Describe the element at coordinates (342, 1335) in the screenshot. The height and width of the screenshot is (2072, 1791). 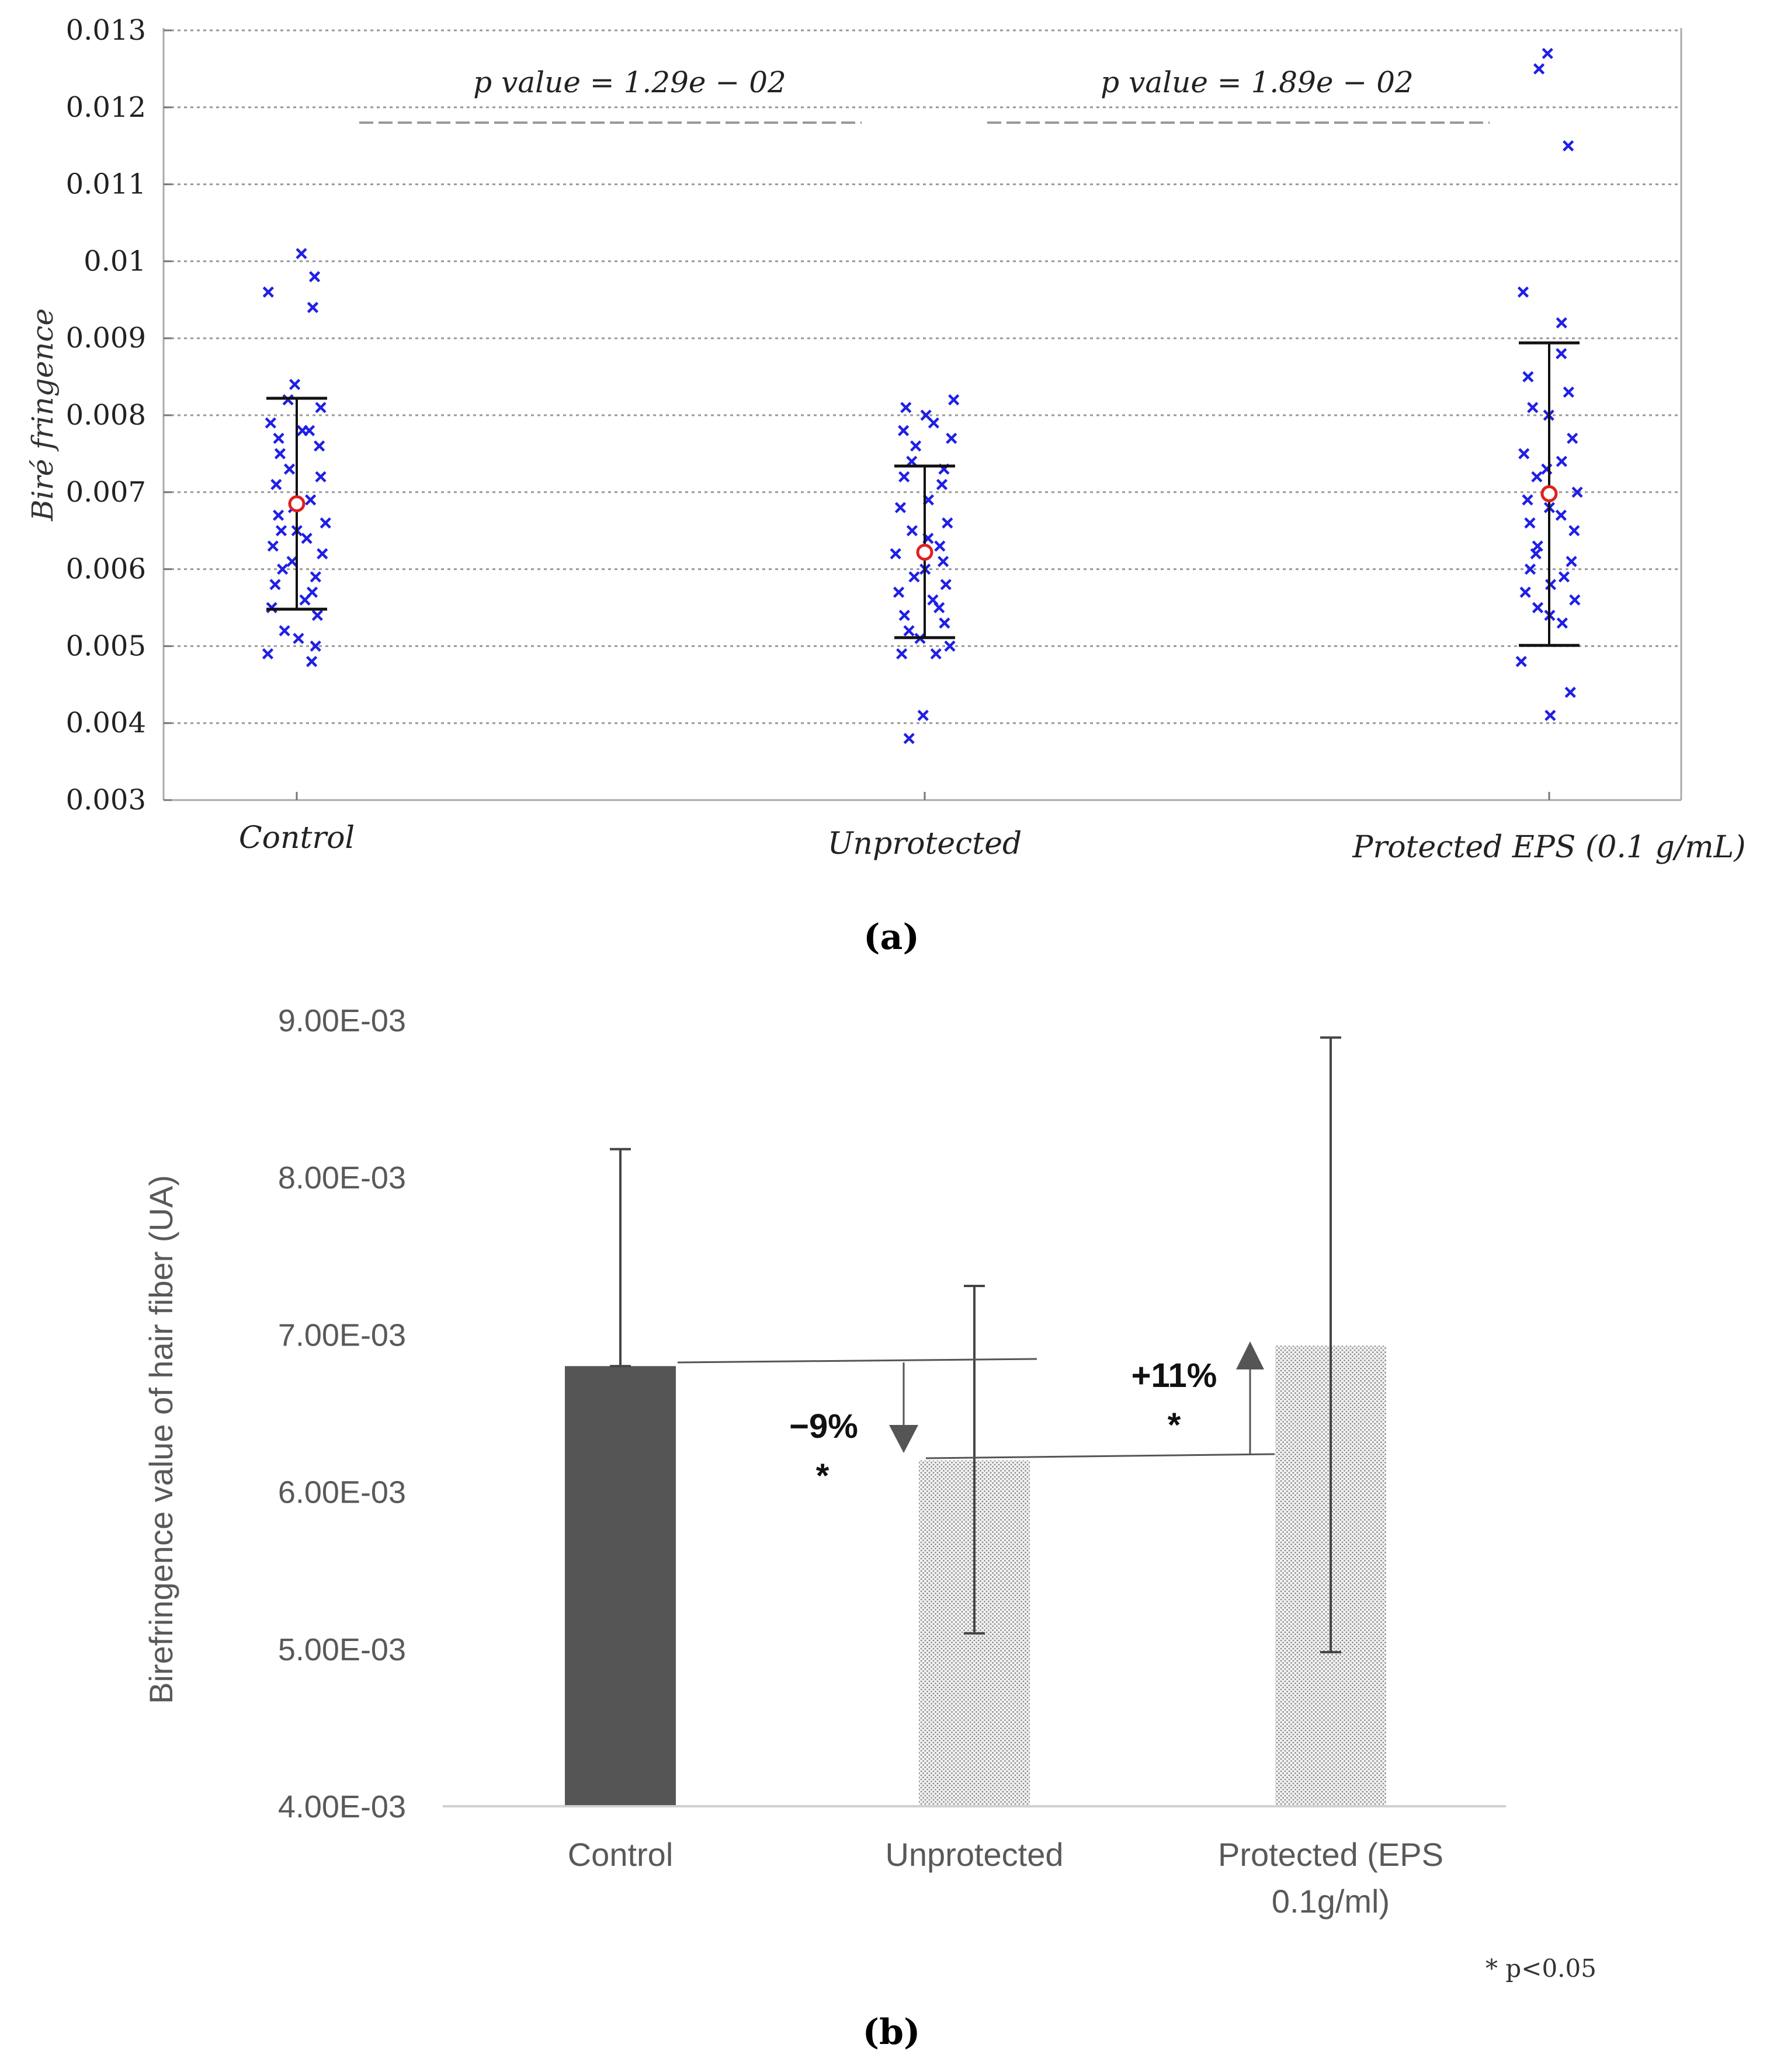
I see `y-tick-label: 7.00E-03` at that location.